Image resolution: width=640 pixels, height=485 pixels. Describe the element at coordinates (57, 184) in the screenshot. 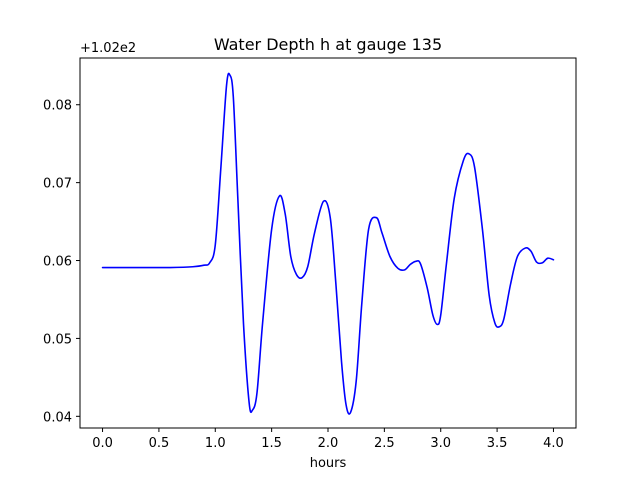

I see `y-tick-label: 0.07` at that location.